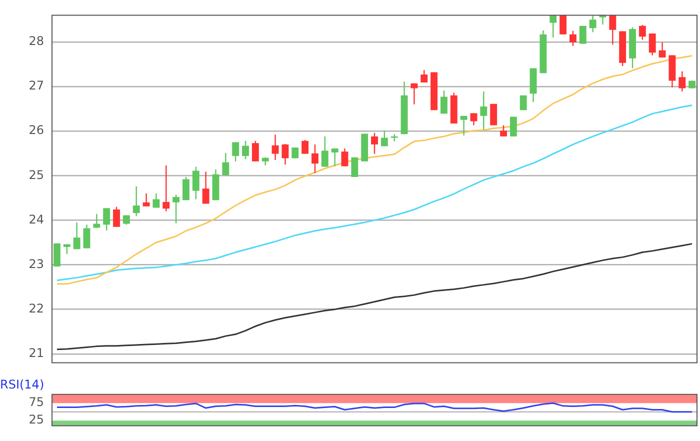 The width and height of the screenshot is (700, 441). I want to click on y-tick-label: 27, so click(36, 85).